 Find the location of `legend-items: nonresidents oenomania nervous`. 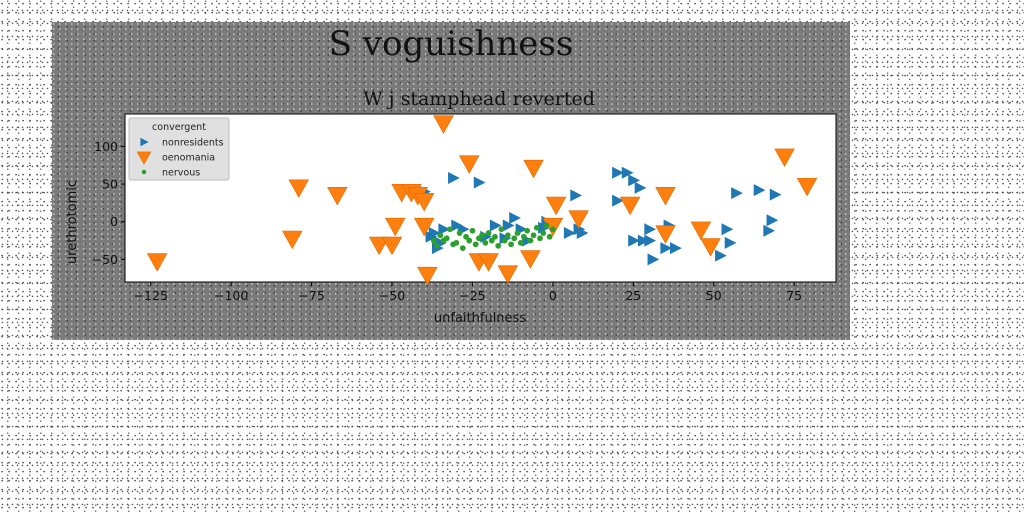

legend-items: nonresidents oenomania nervous is located at coordinates (180, 158).